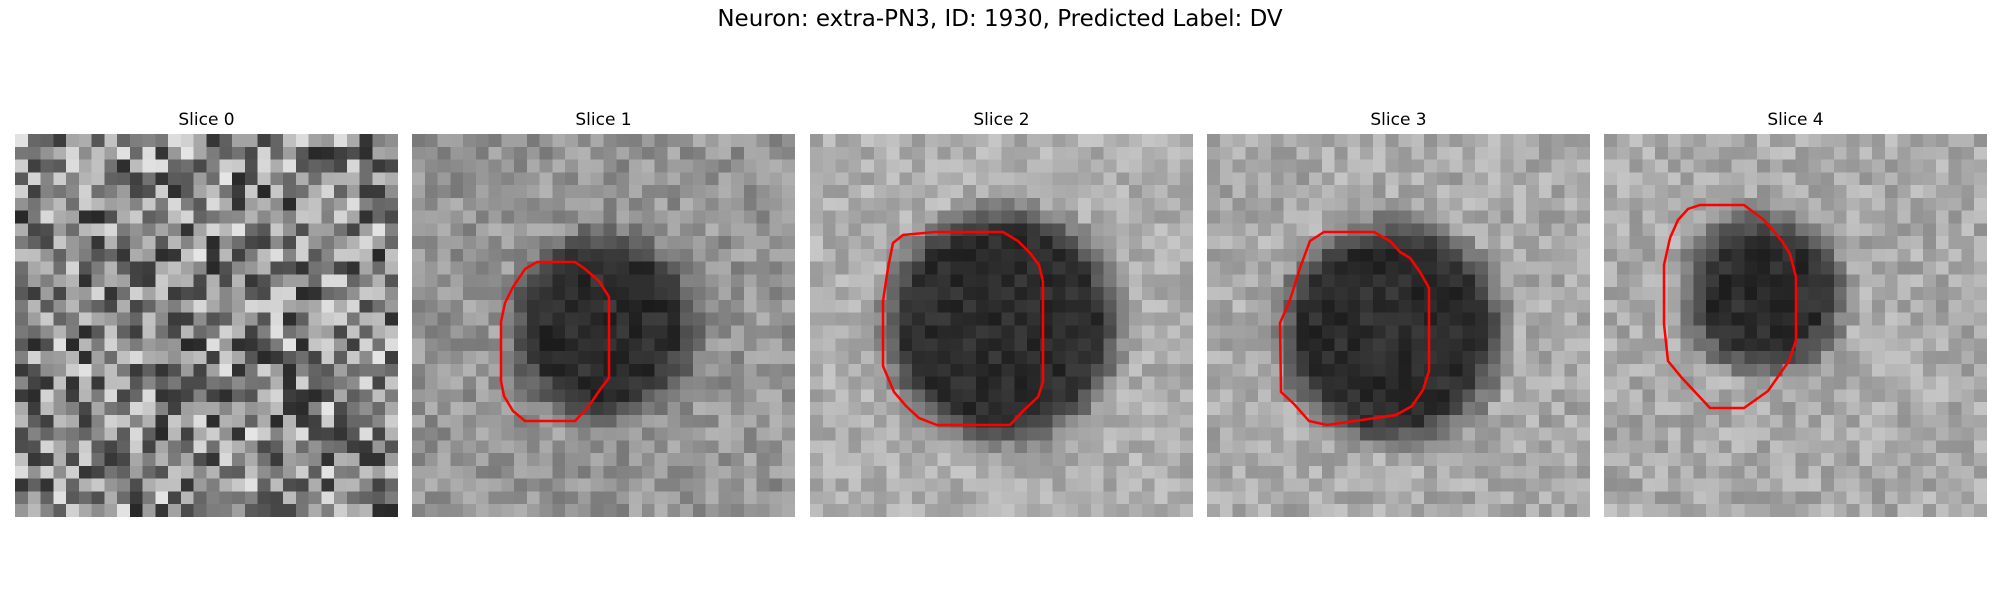 The height and width of the screenshot is (600, 2000). What do you see at coordinates (206, 120) in the screenshot?
I see `slice-title-0: Slice 0` at bounding box center [206, 120].